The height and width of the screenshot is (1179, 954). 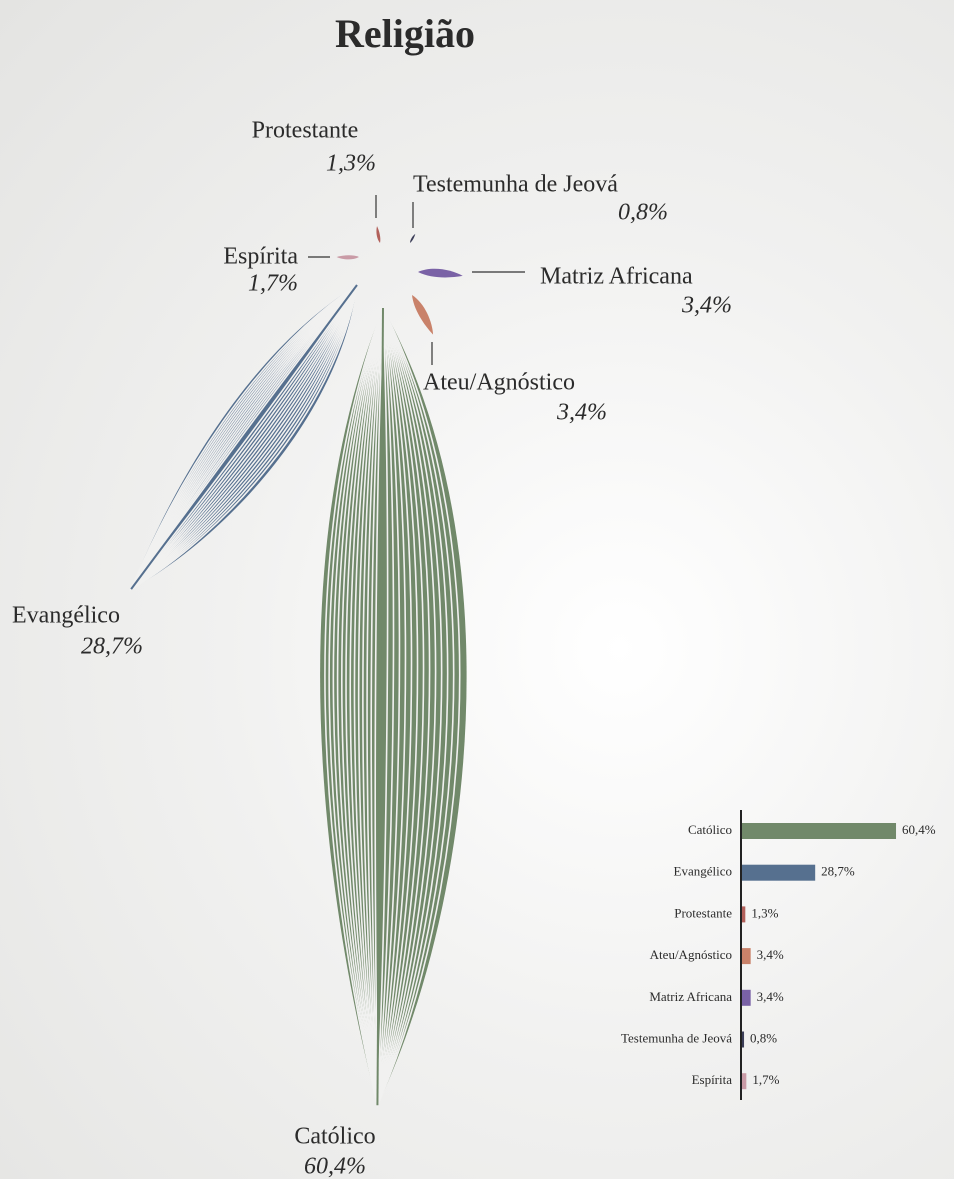 What do you see at coordinates (351, 164) in the screenshot?
I see `leaf-value-label: 1,3%` at bounding box center [351, 164].